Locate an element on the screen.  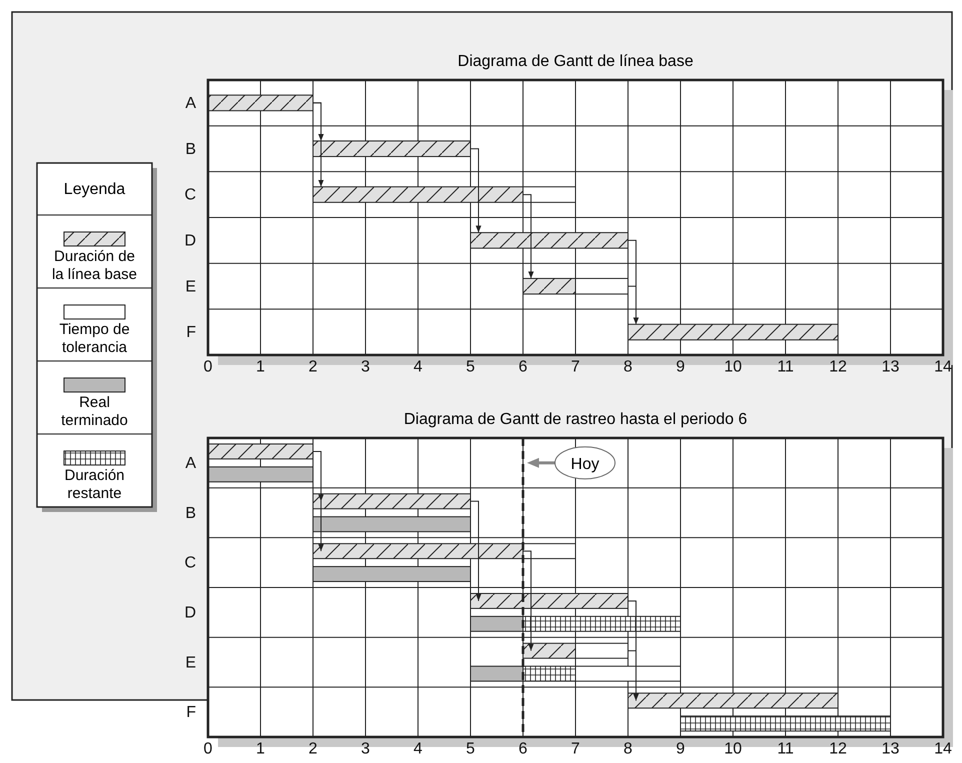
legend-title: Leyenda is located at coordinates (95, 189).